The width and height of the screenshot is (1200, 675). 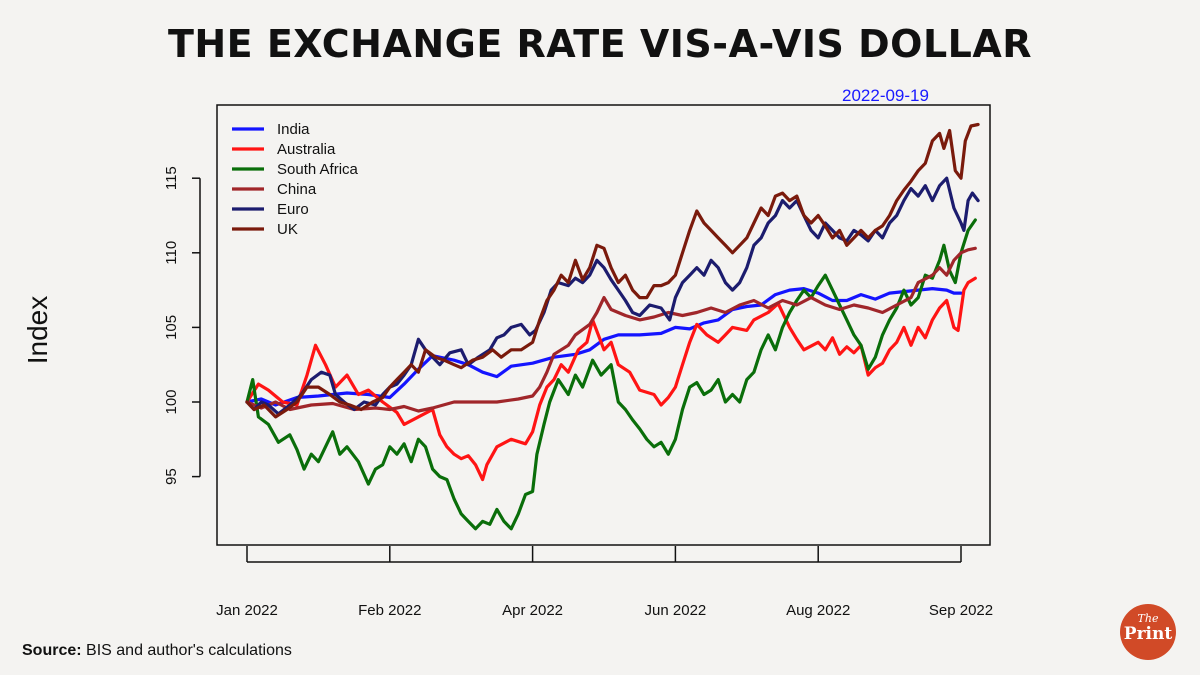 What do you see at coordinates (306, 149) in the screenshot?
I see `legend-label-australia: Australia` at bounding box center [306, 149].